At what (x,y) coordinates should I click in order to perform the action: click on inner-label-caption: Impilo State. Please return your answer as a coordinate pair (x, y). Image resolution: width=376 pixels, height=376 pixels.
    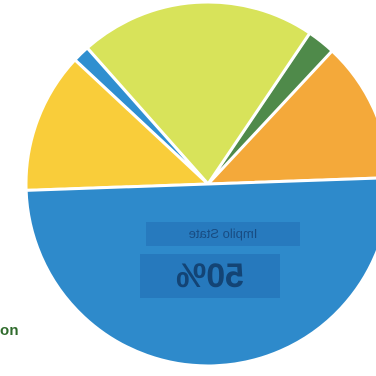
    Looking at the image, I should click on (223, 234).